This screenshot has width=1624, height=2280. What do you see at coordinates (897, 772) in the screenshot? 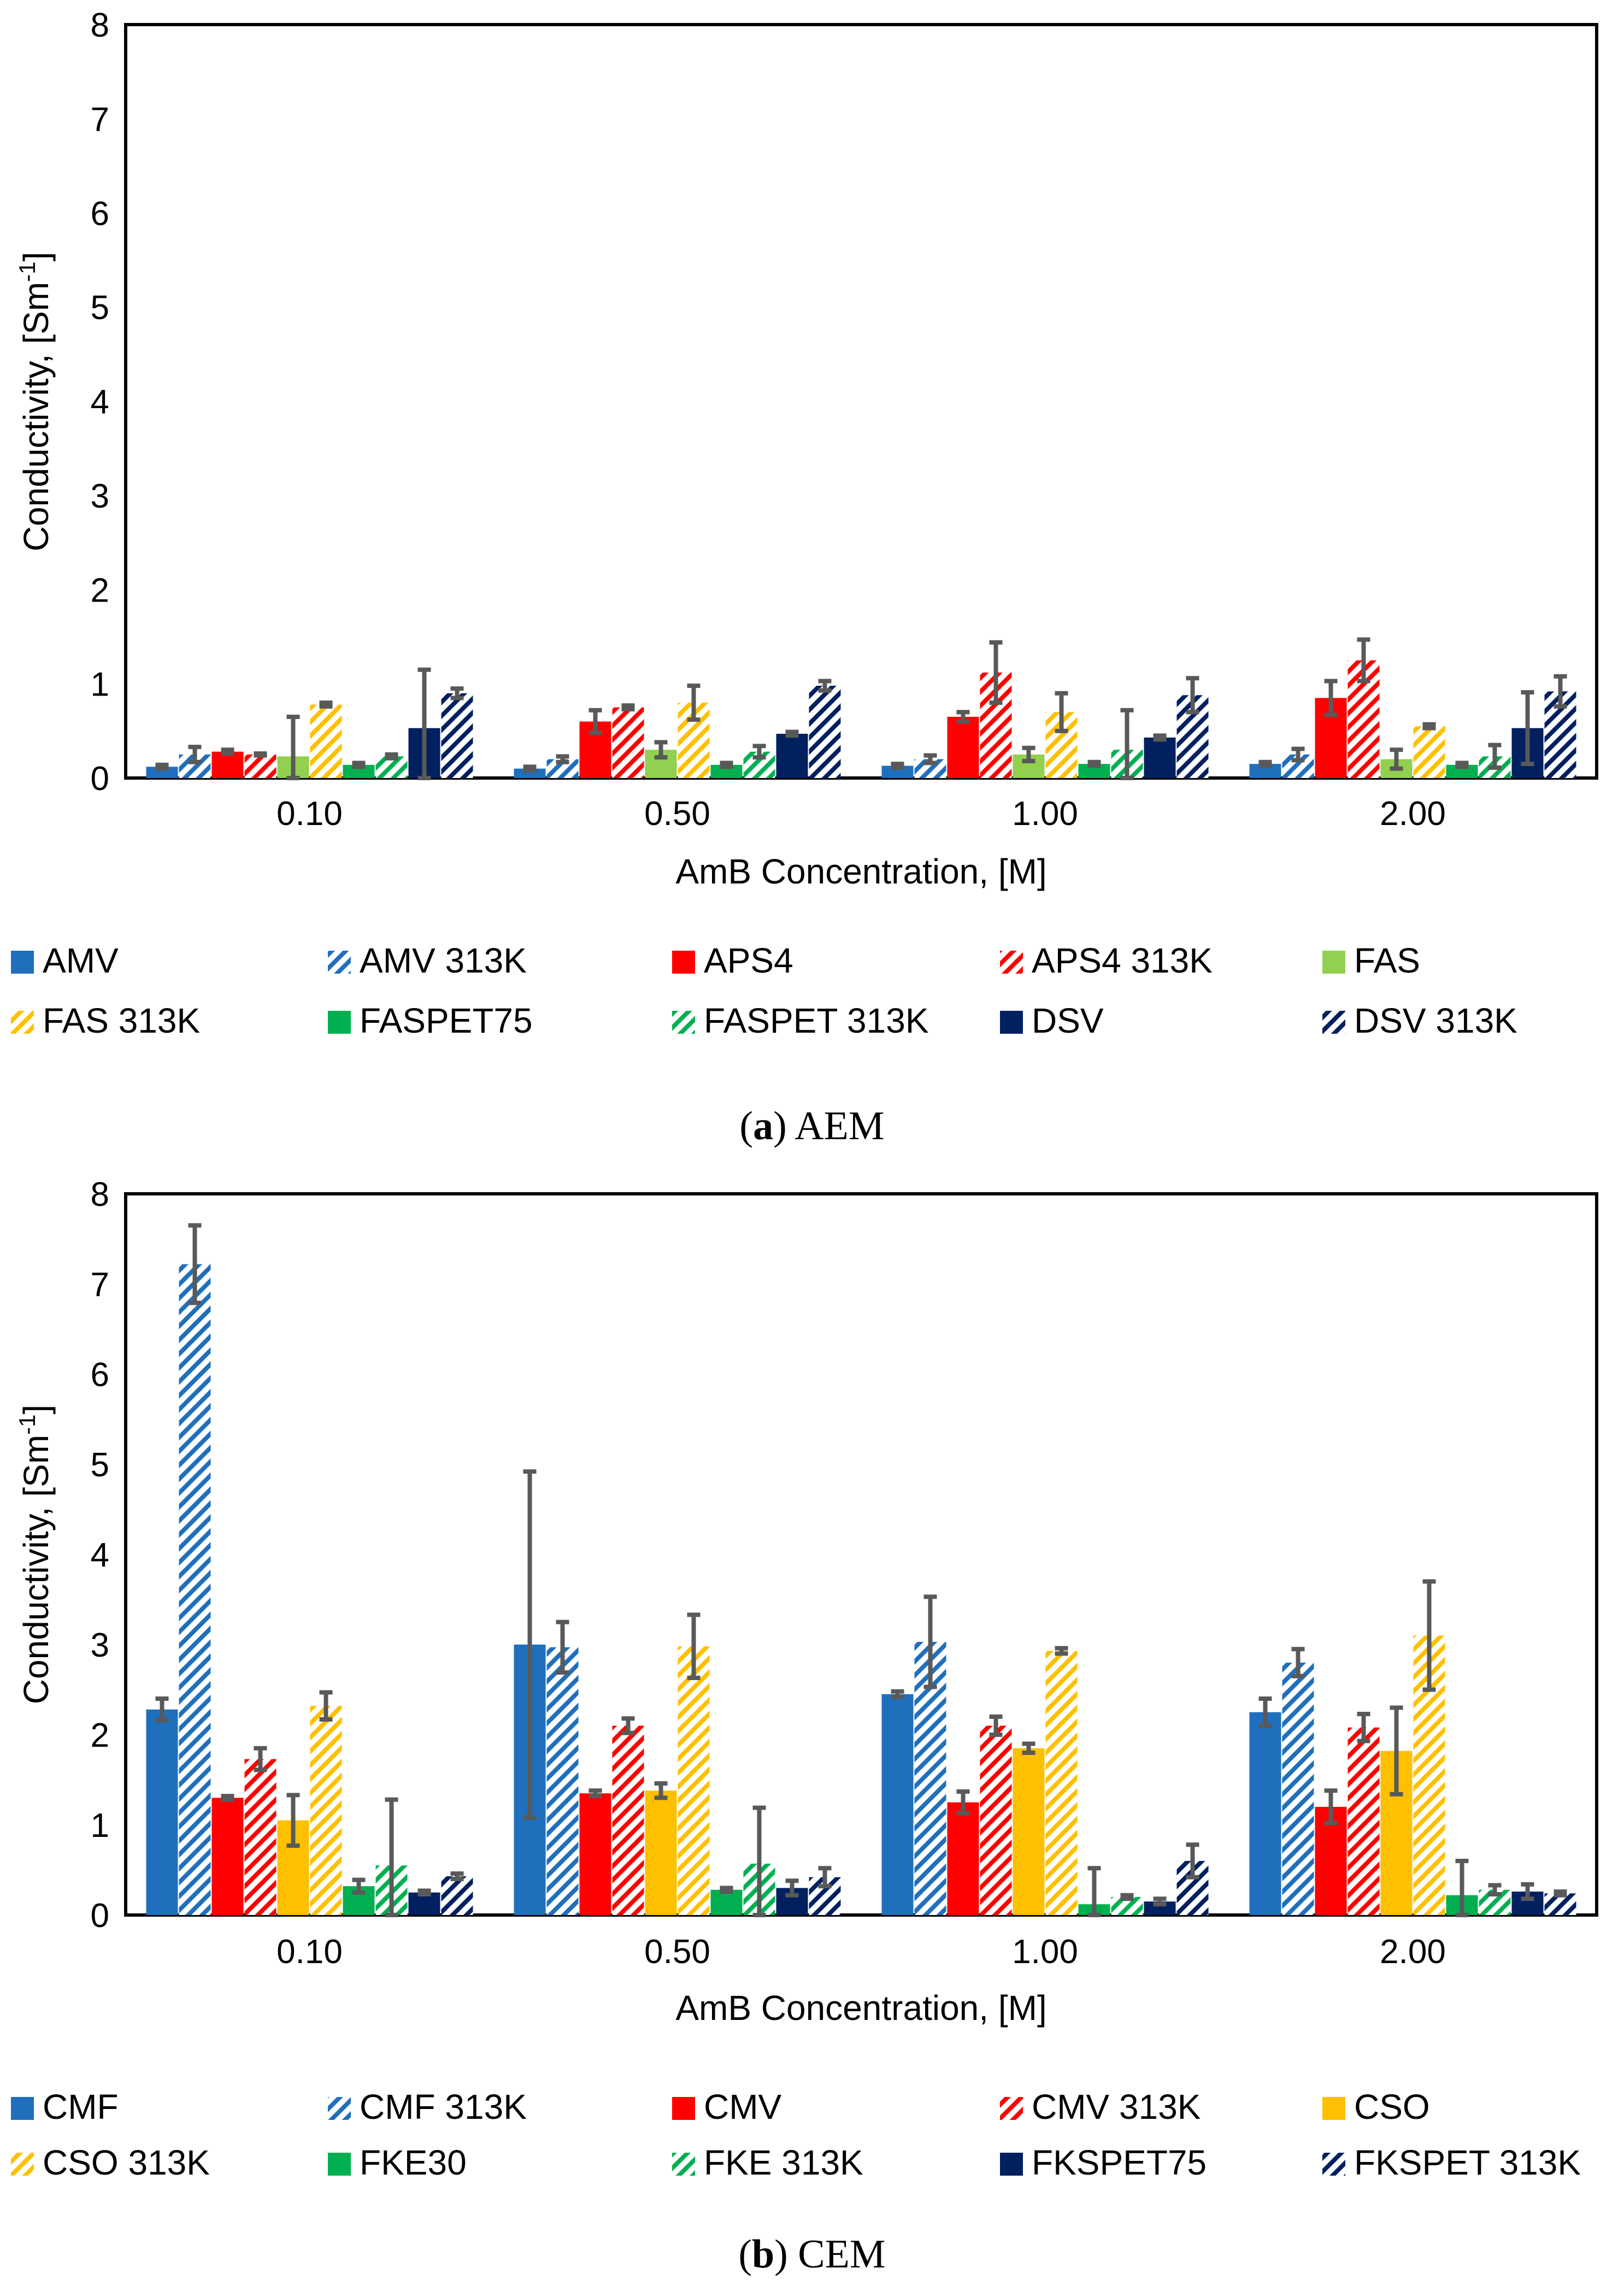
I see `bar-amv-1.00` at bounding box center [897, 772].